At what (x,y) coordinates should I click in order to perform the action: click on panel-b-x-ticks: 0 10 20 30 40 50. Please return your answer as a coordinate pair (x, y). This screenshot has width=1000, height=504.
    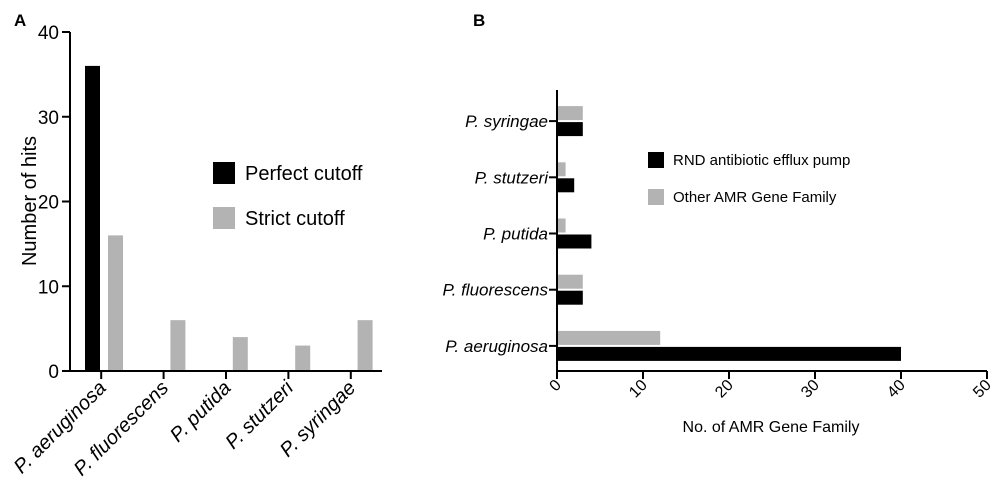
    Looking at the image, I should click on (771, 386).